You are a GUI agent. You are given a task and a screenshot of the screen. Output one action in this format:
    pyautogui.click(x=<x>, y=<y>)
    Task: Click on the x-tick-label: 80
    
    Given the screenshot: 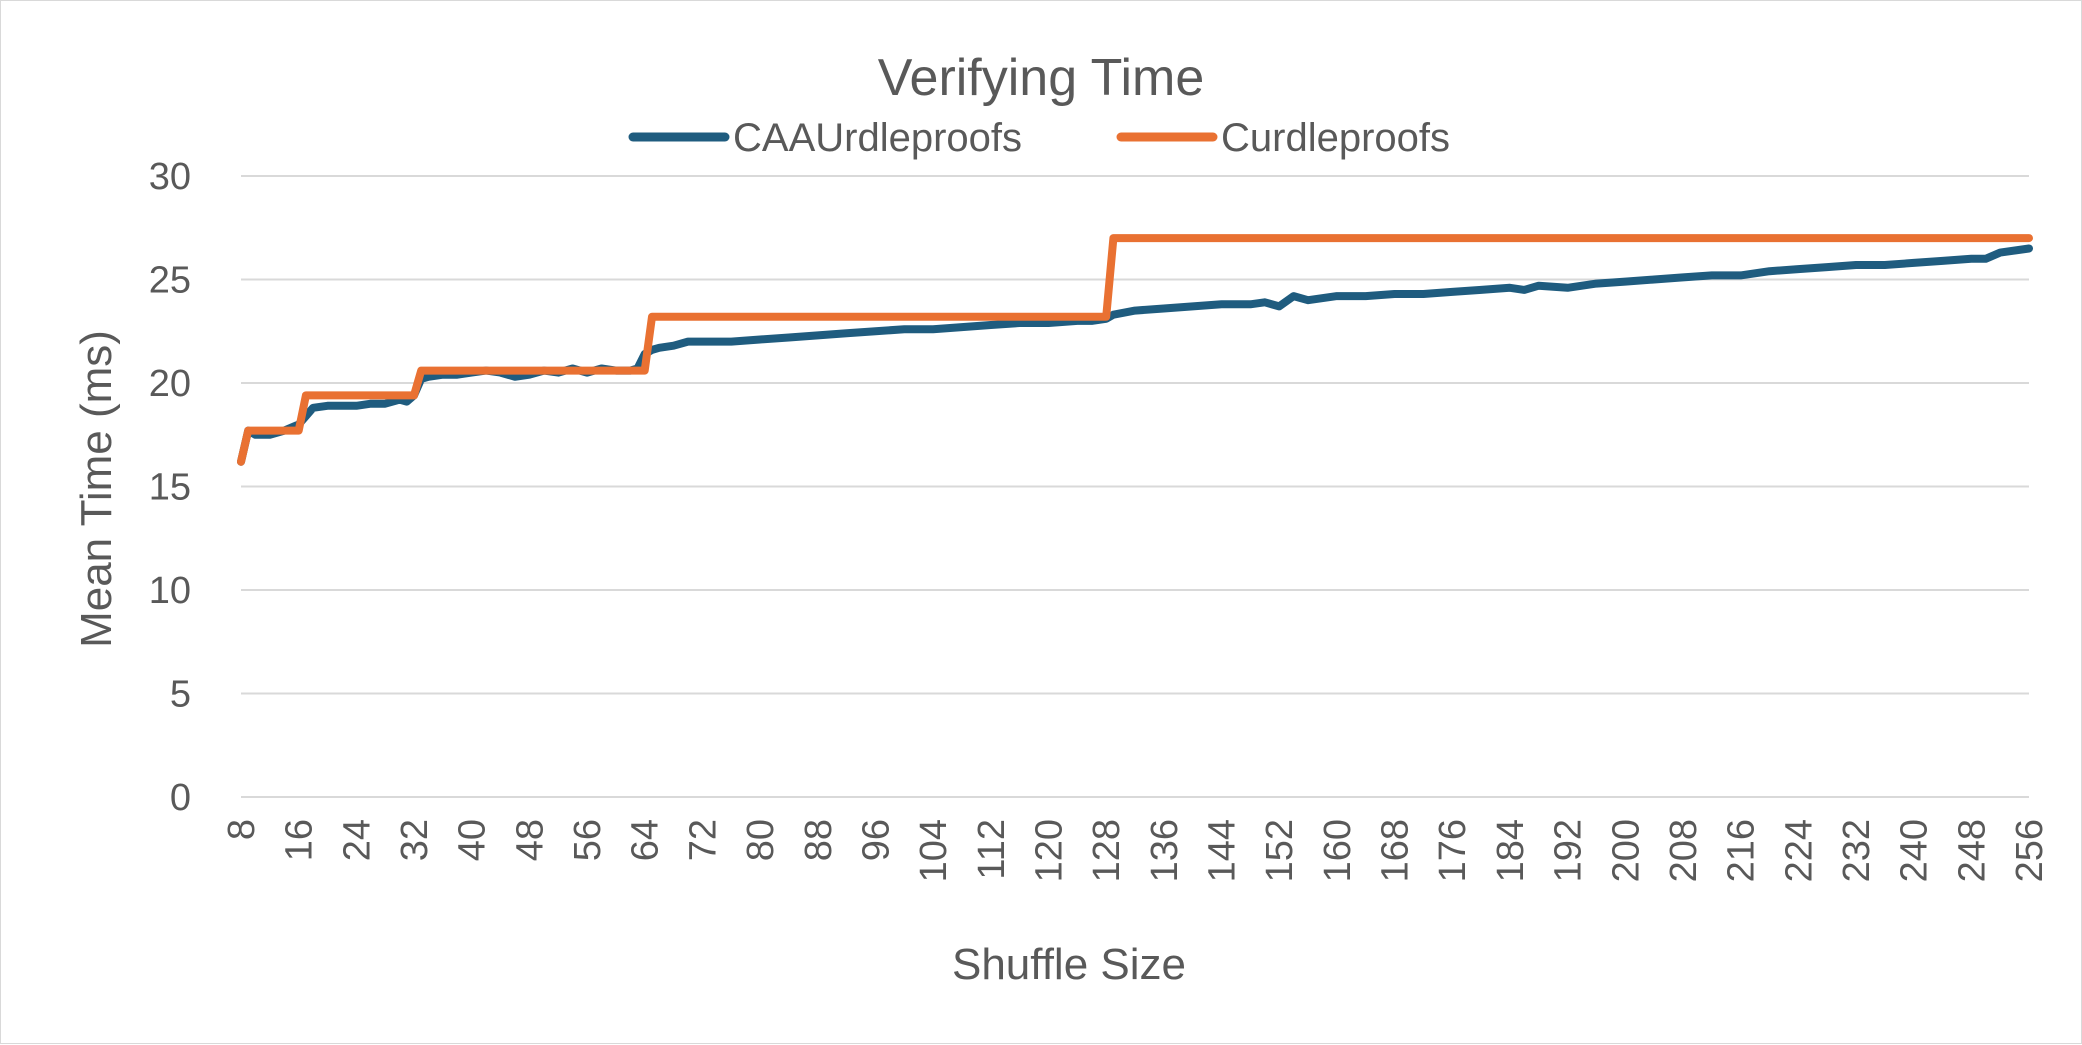 What is the action you would take?
    pyautogui.click(x=761, y=840)
    